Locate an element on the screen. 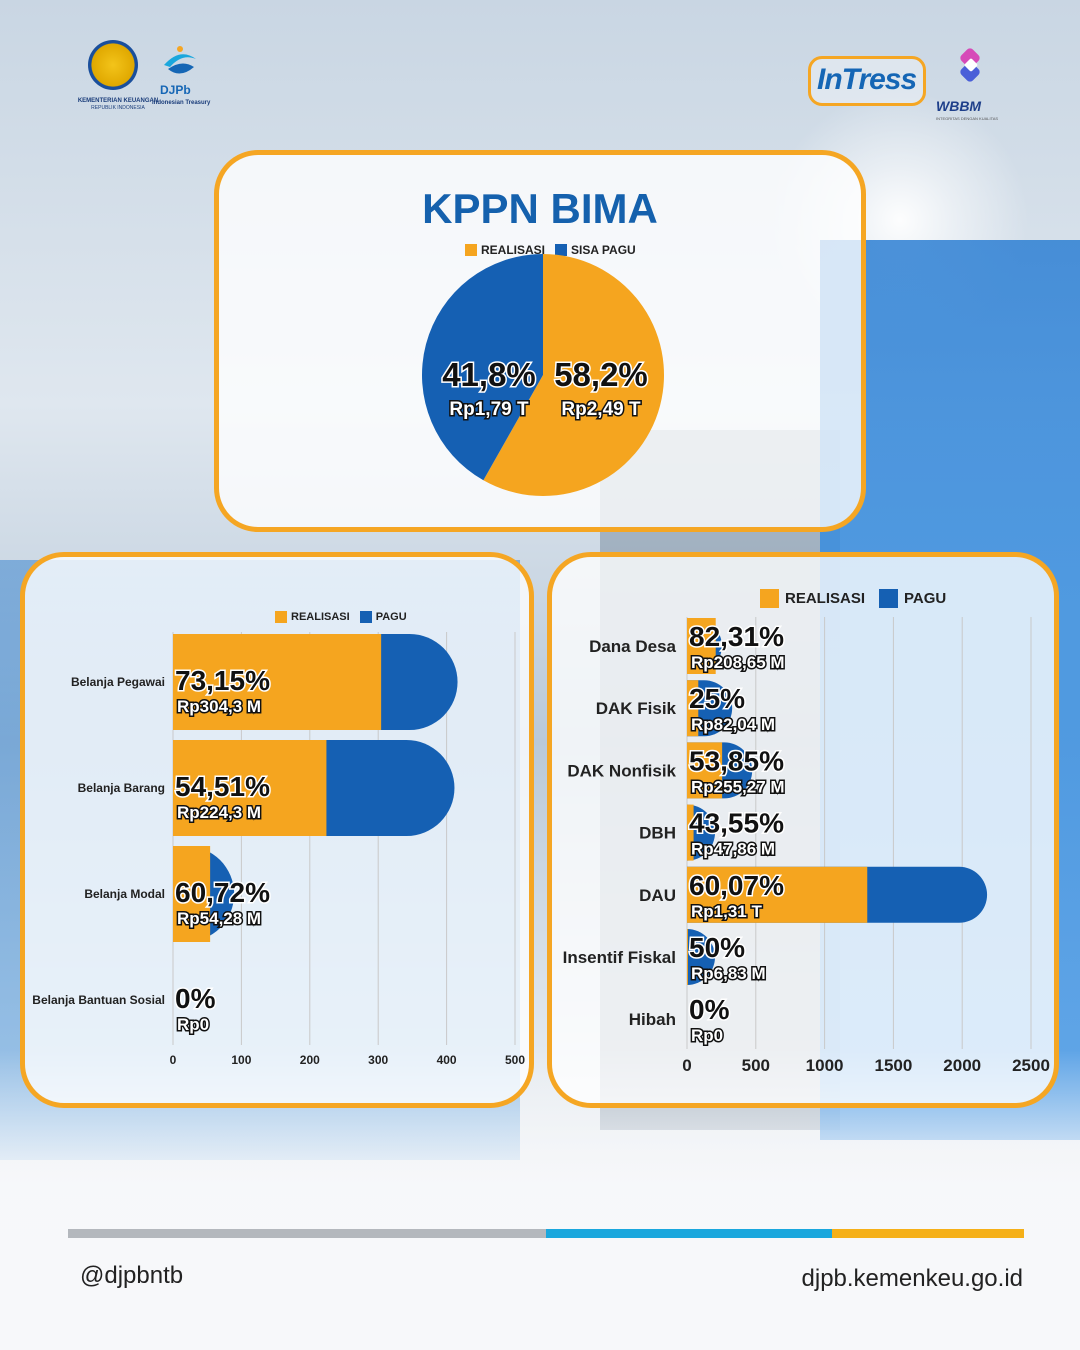  bar-value-label: Rp255,27 M is located at coordinates (738, 786).